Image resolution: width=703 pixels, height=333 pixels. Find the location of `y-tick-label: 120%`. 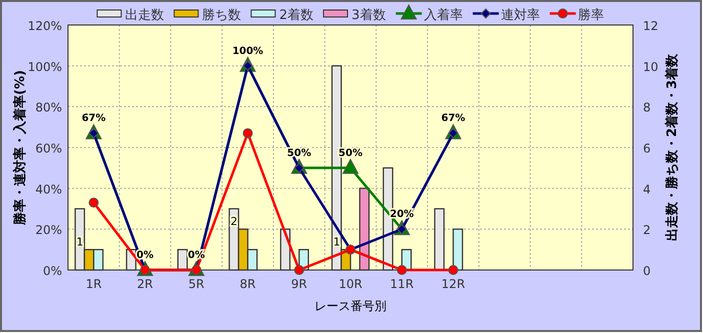

y-tick-label: 120% is located at coordinates (45, 26).